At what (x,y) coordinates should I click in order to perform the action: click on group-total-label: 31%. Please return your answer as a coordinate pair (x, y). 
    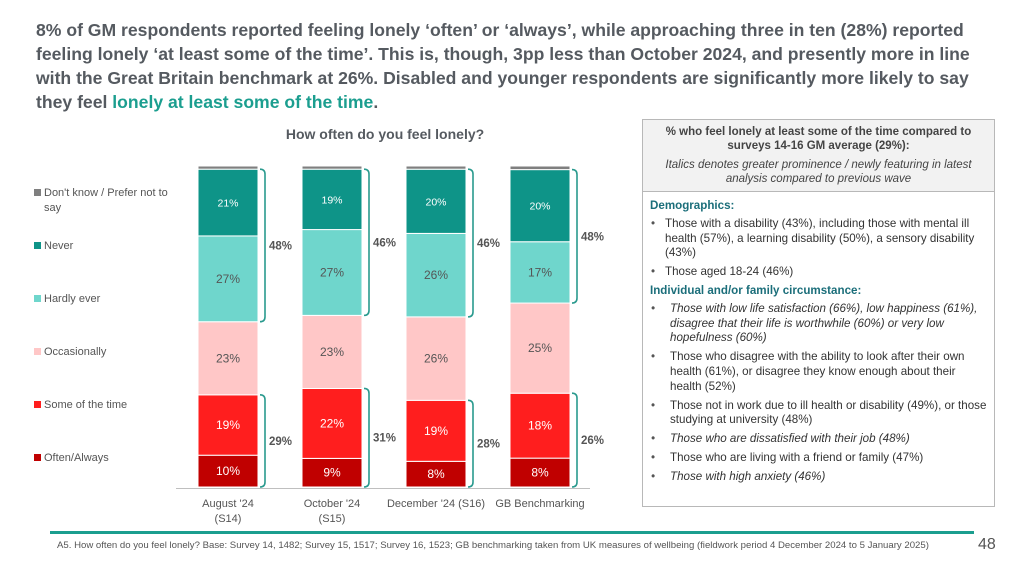
    Looking at the image, I should click on (384, 439).